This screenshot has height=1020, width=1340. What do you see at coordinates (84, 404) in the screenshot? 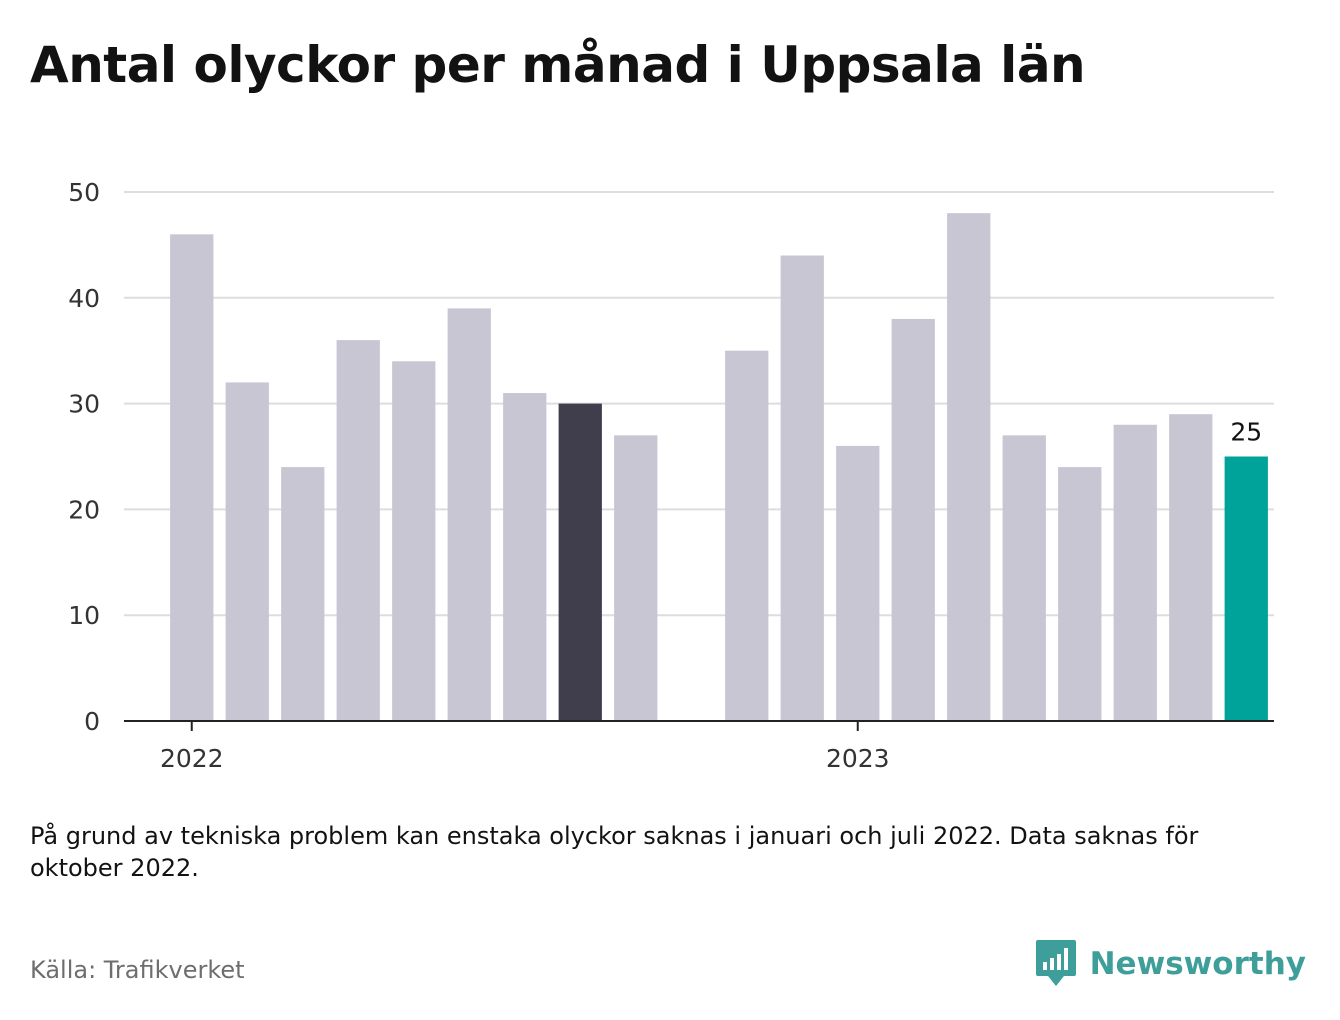
I see `y-tick-label: 30` at bounding box center [84, 404].